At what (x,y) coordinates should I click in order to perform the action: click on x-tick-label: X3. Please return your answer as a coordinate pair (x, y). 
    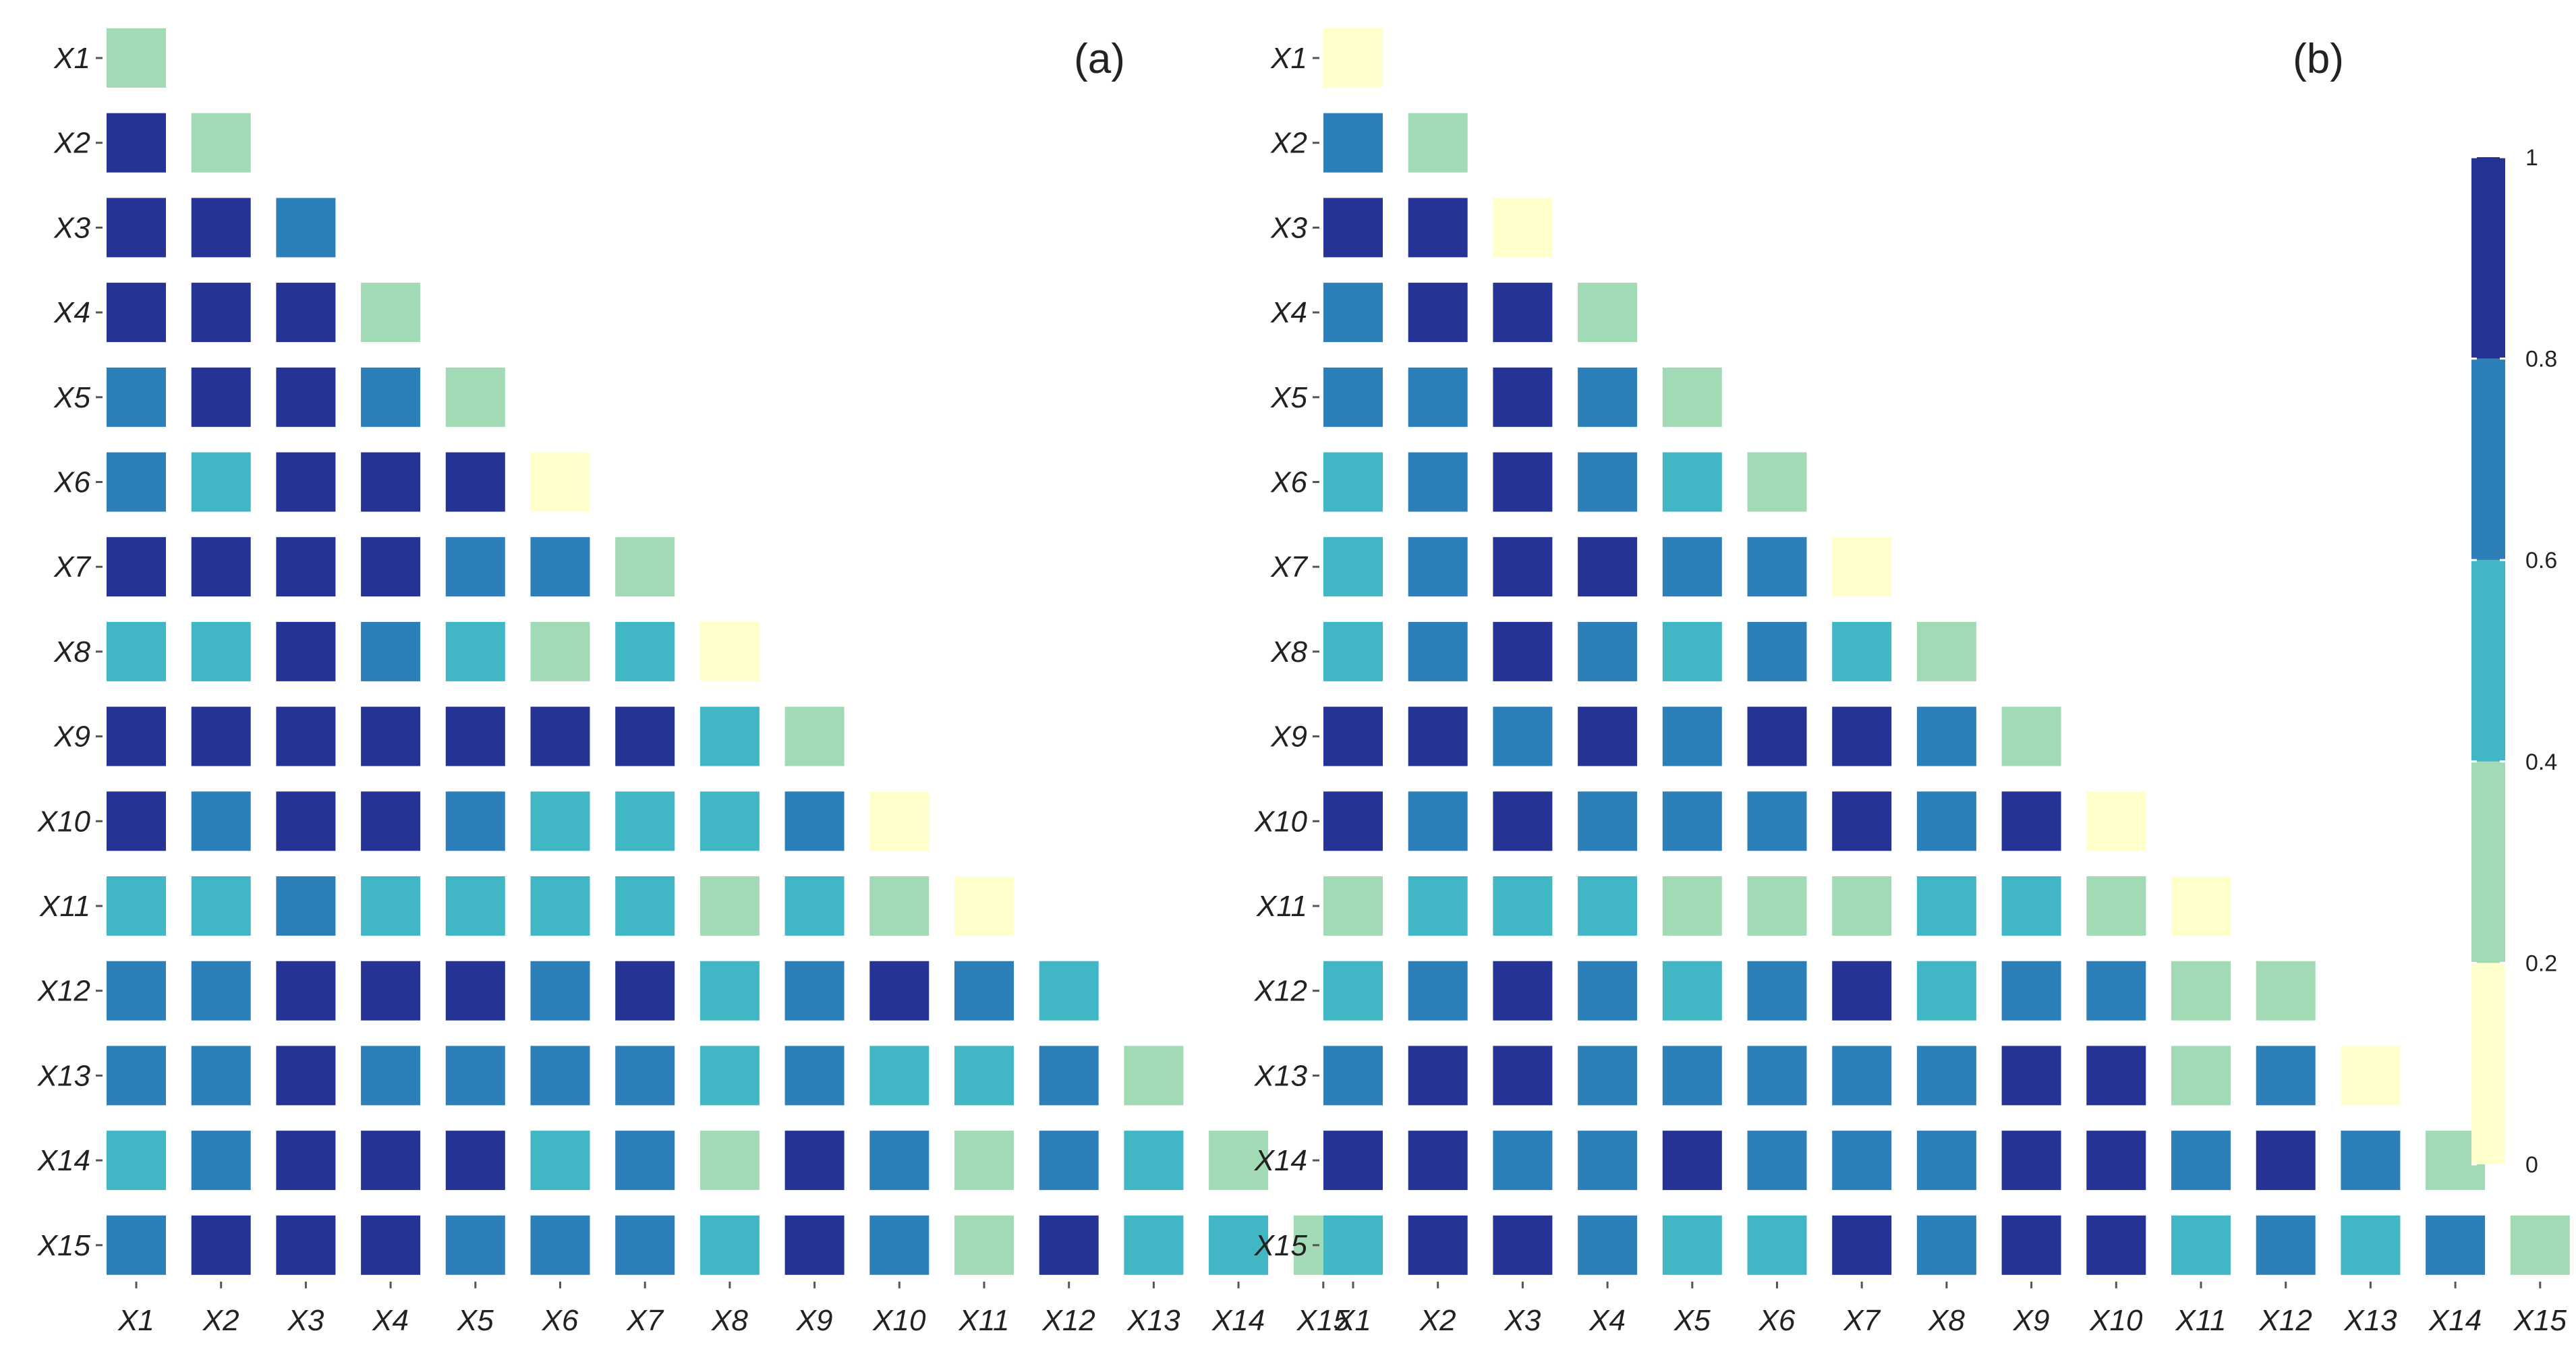
    Looking at the image, I should click on (1522, 1321).